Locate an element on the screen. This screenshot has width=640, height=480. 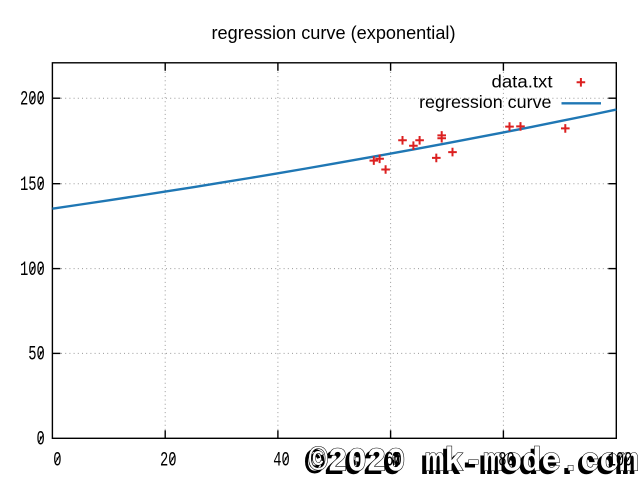
svg-text: 60 is located at coordinates (393, 460).